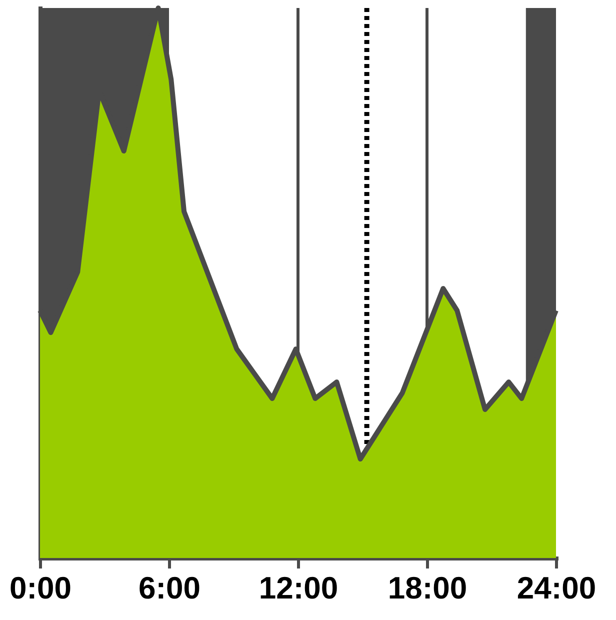 The height and width of the screenshot is (620, 616). Describe the element at coordinates (428, 588) in the screenshot. I see `x-tick-label: 18:00` at that location.